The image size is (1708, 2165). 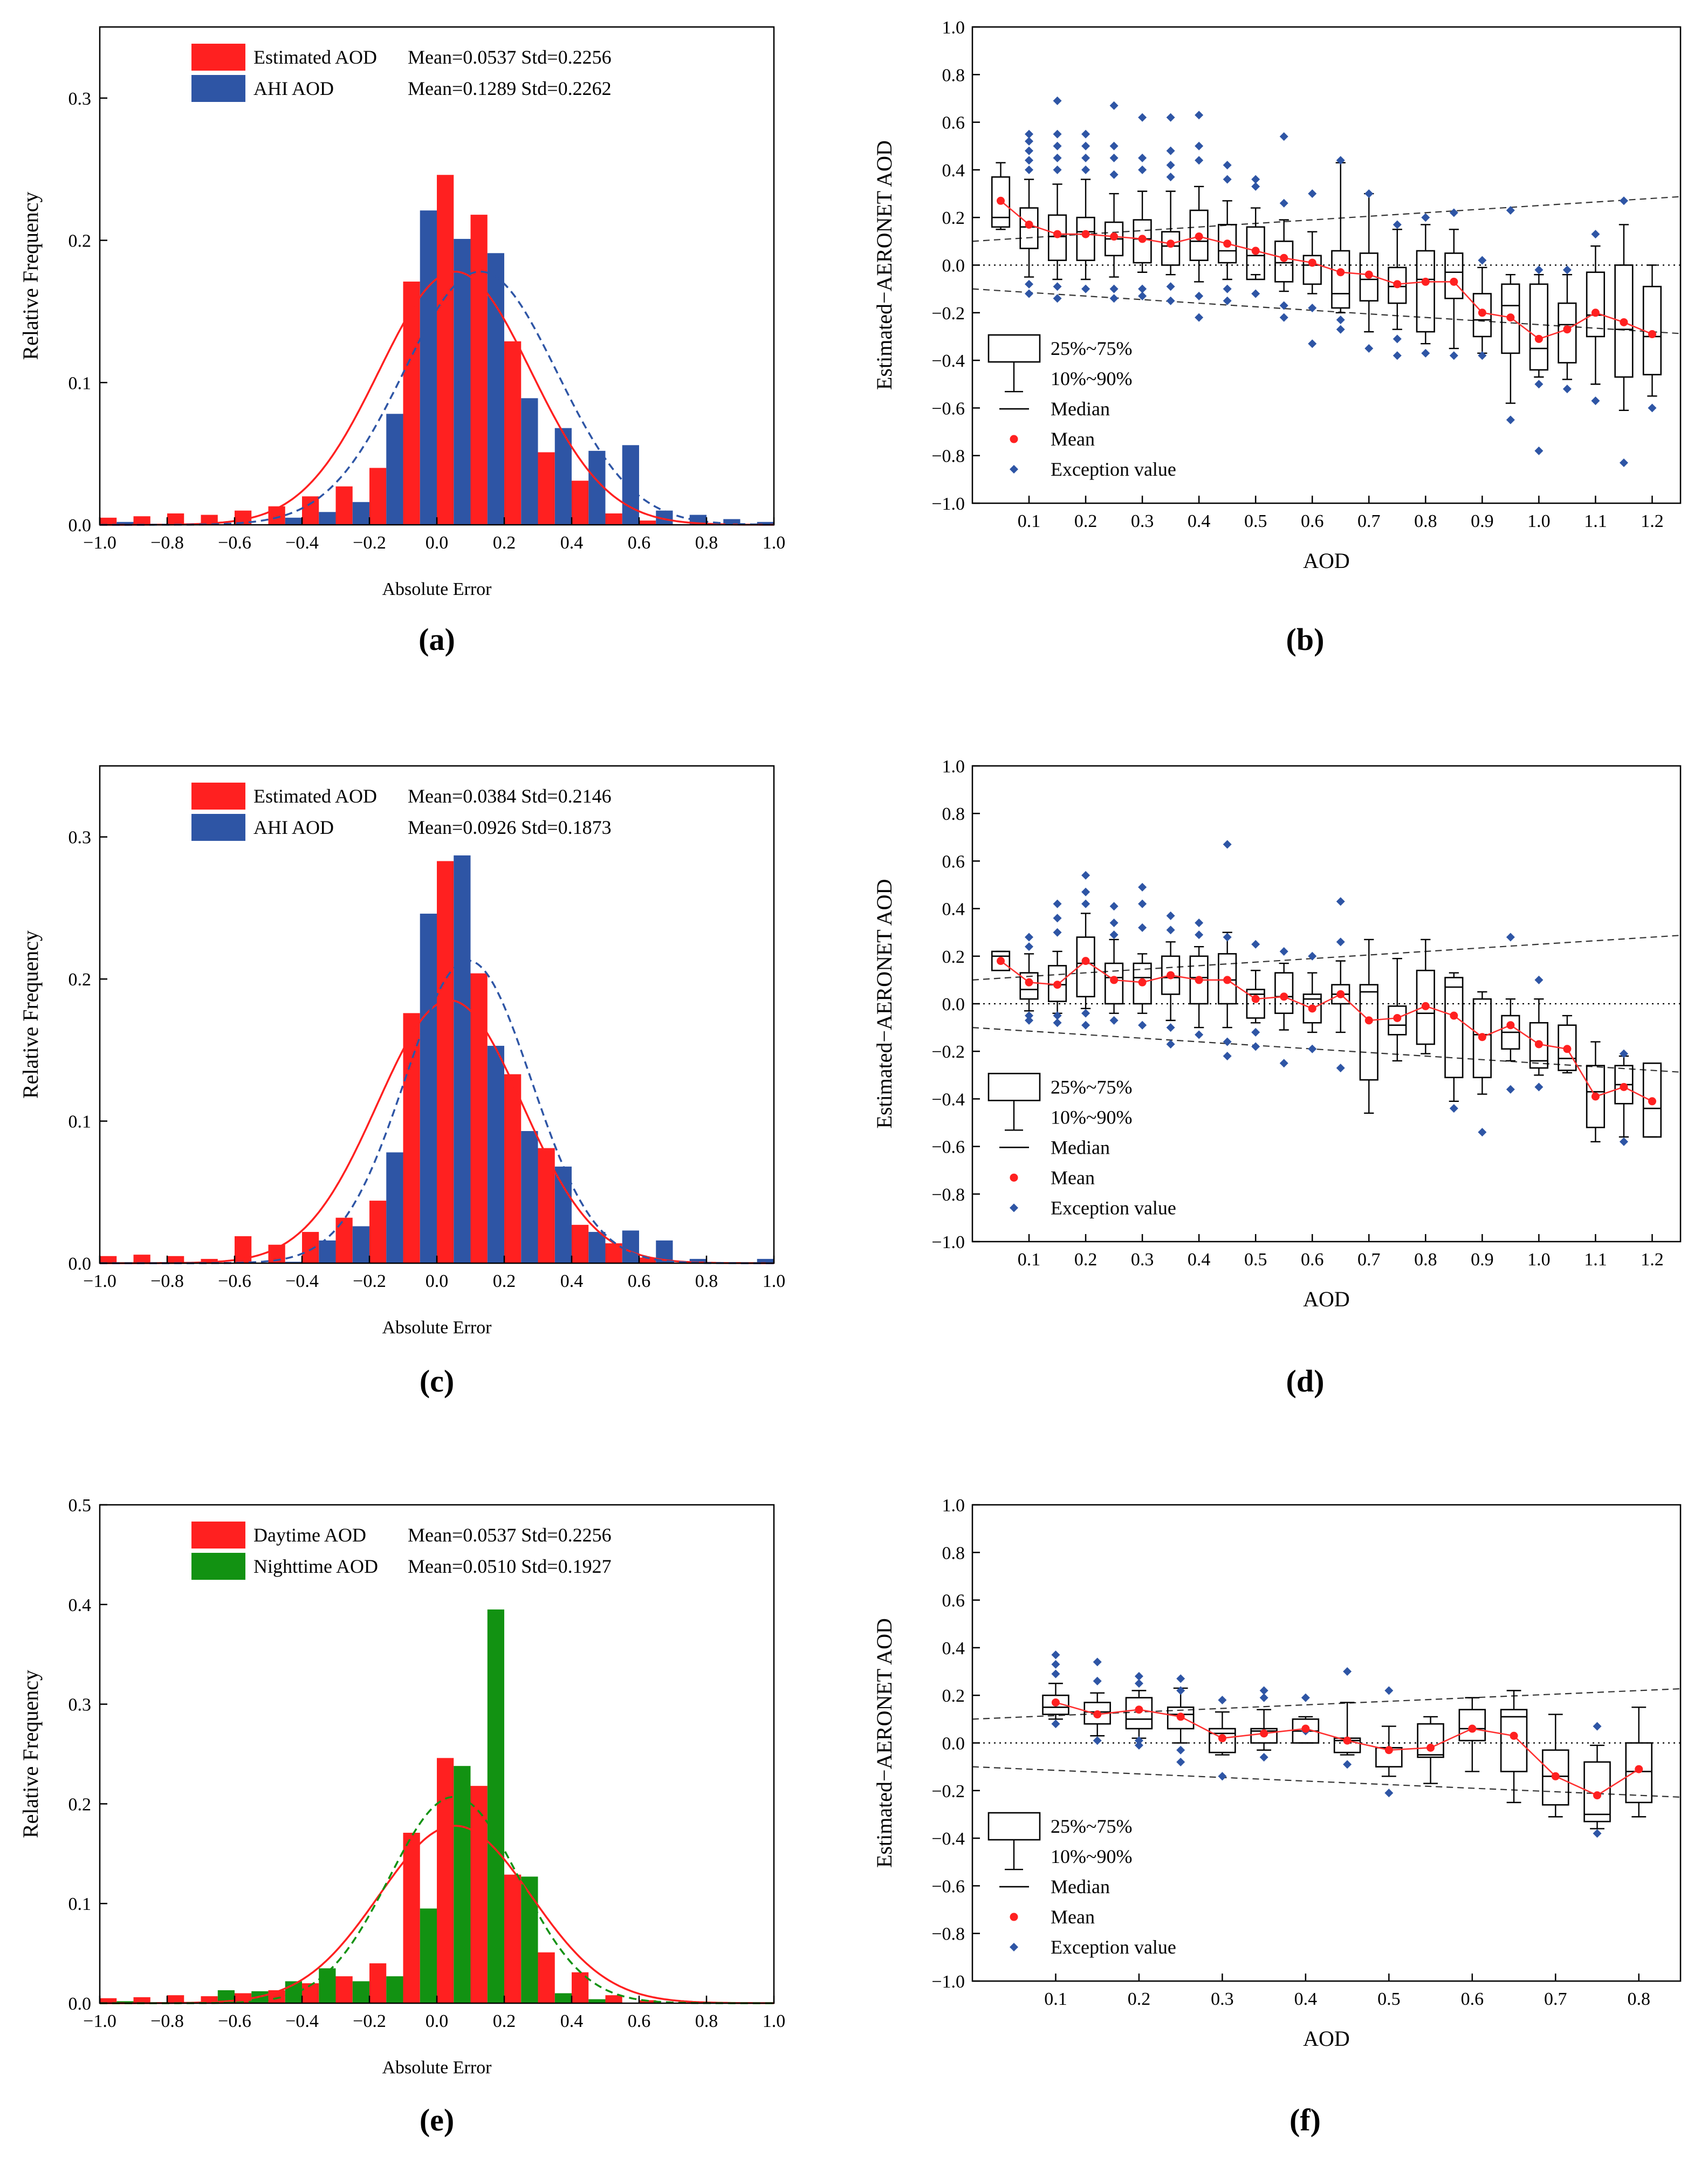 I want to click on x-axis-label: Absolute Error, so click(x=437, y=2068).